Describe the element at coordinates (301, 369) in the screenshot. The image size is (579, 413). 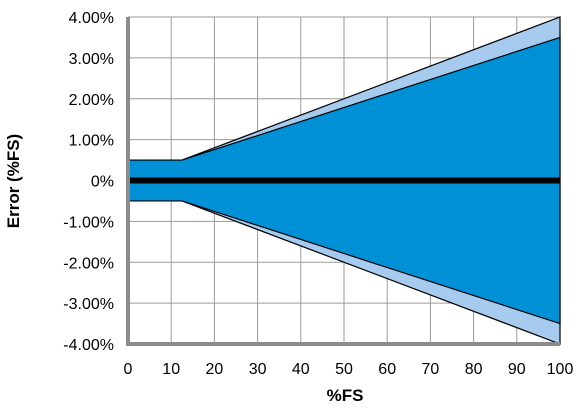
I see `x-tick-label: 40` at that location.